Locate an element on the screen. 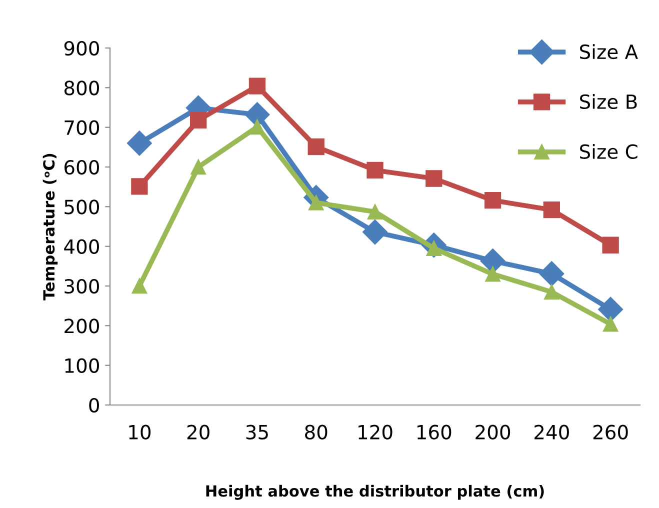 This screenshot has width=659, height=508. legend-label: Size B is located at coordinates (608, 102).